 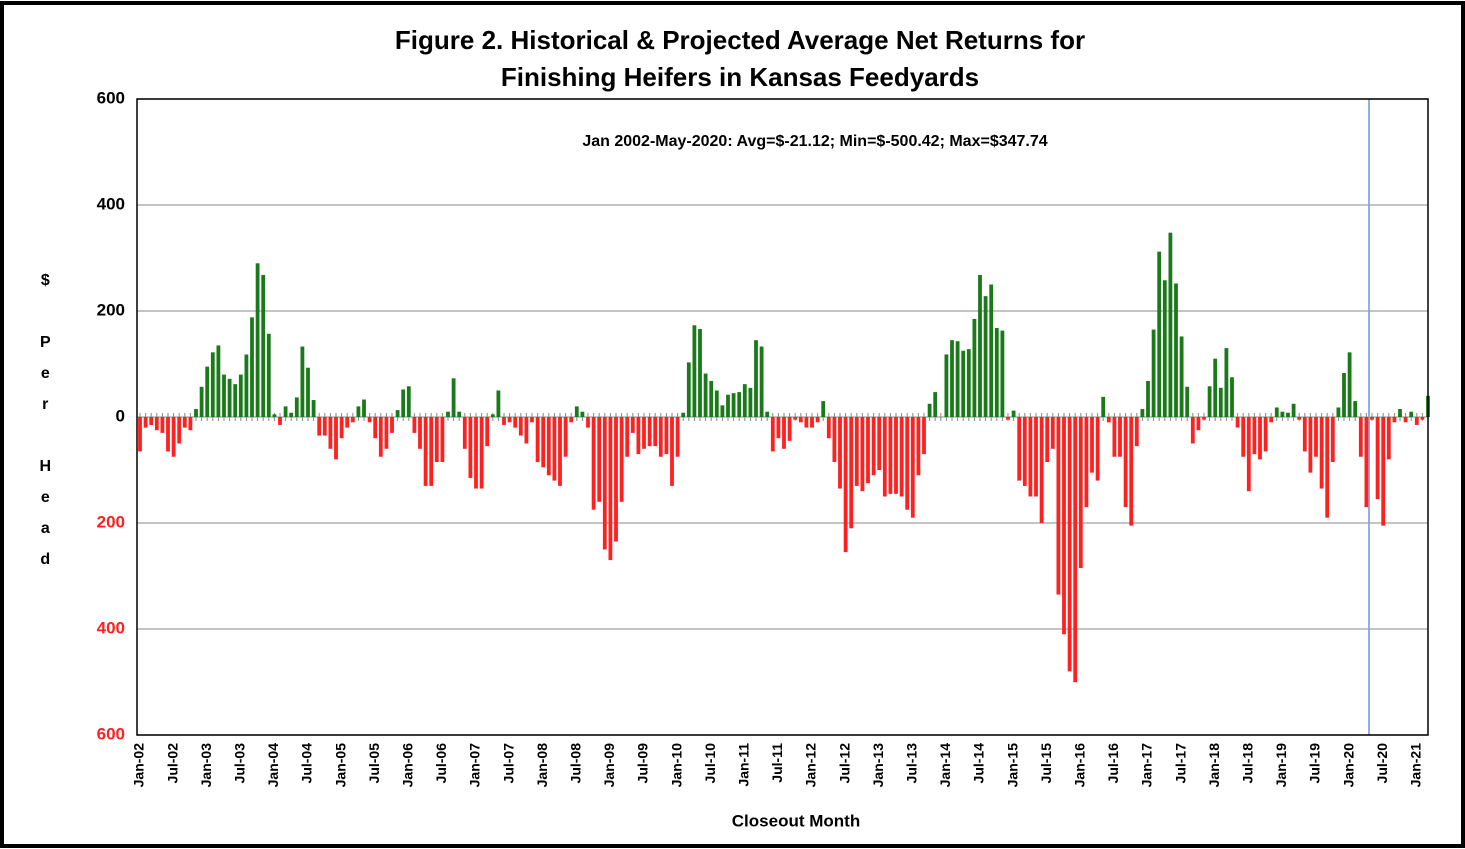 What do you see at coordinates (979, 763) in the screenshot?
I see `x-tick-label: Jul-14` at bounding box center [979, 763].